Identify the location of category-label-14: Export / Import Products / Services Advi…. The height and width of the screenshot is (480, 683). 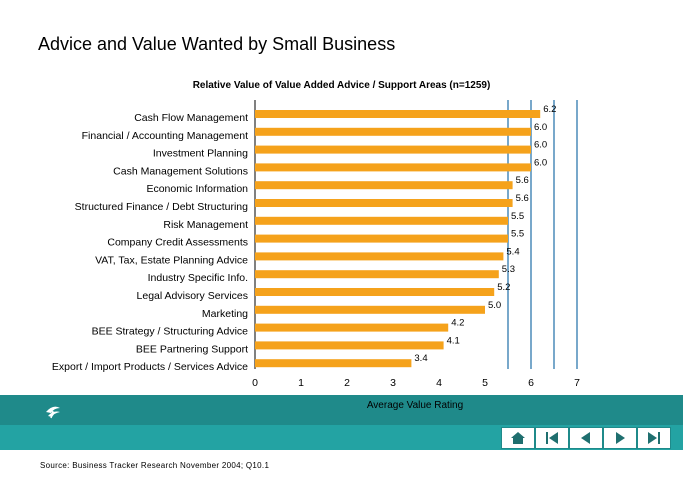
(150, 367).